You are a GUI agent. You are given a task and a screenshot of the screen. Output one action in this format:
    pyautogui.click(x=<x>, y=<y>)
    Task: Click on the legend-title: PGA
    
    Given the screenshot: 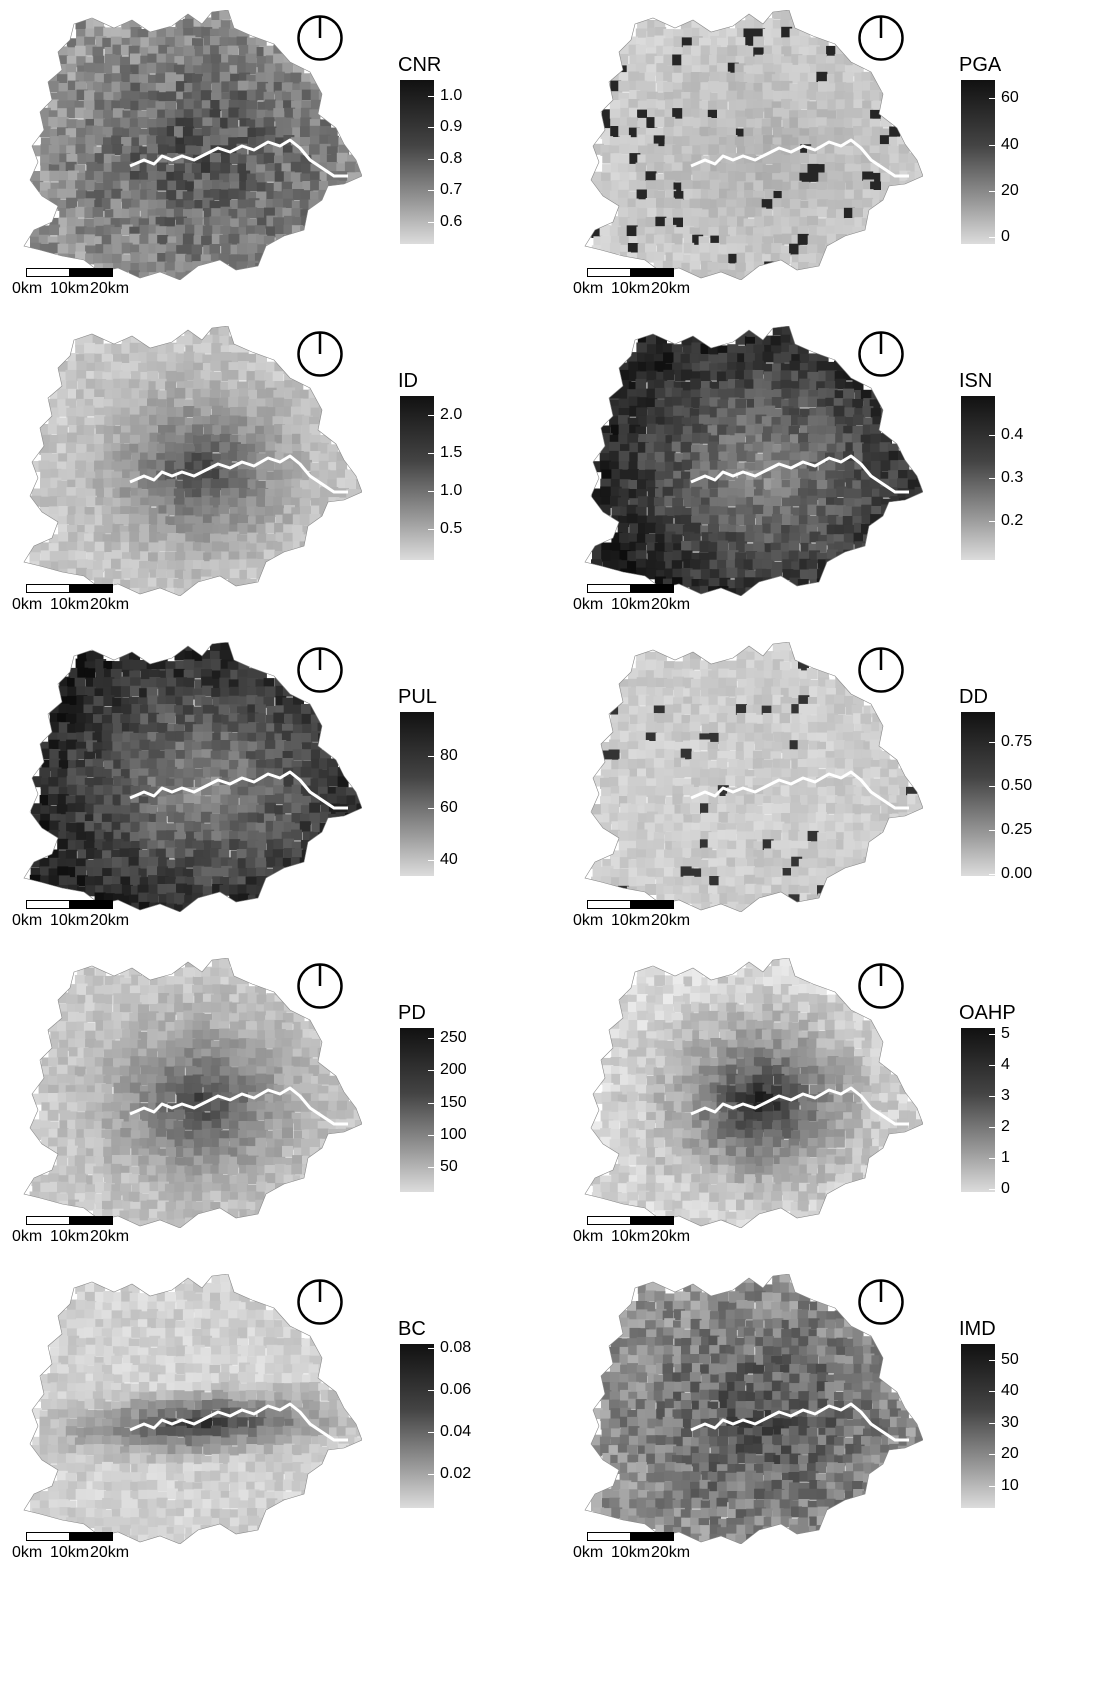 What is the action you would take?
    pyautogui.click(x=980, y=65)
    